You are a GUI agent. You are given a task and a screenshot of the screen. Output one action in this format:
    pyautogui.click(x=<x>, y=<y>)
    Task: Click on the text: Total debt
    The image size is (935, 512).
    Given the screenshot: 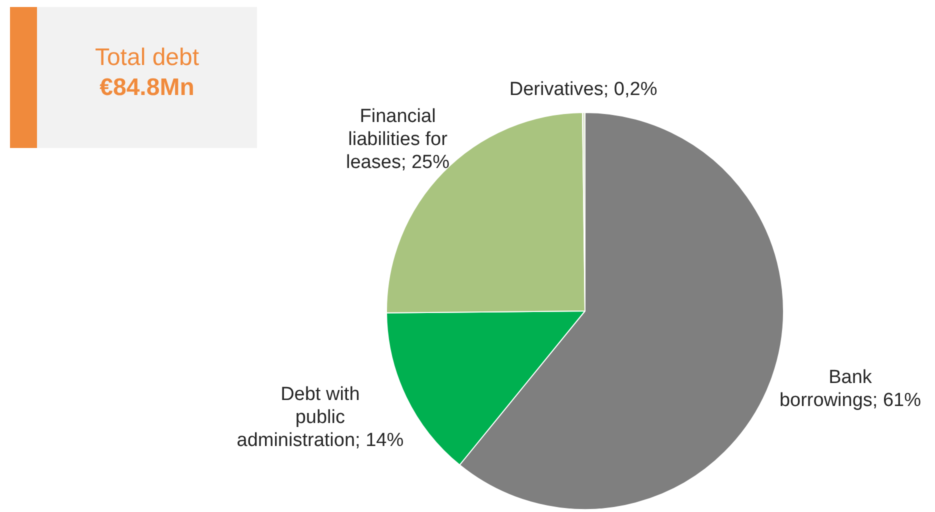 What is the action you would take?
    pyautogui.click(x=147, y=58)
    